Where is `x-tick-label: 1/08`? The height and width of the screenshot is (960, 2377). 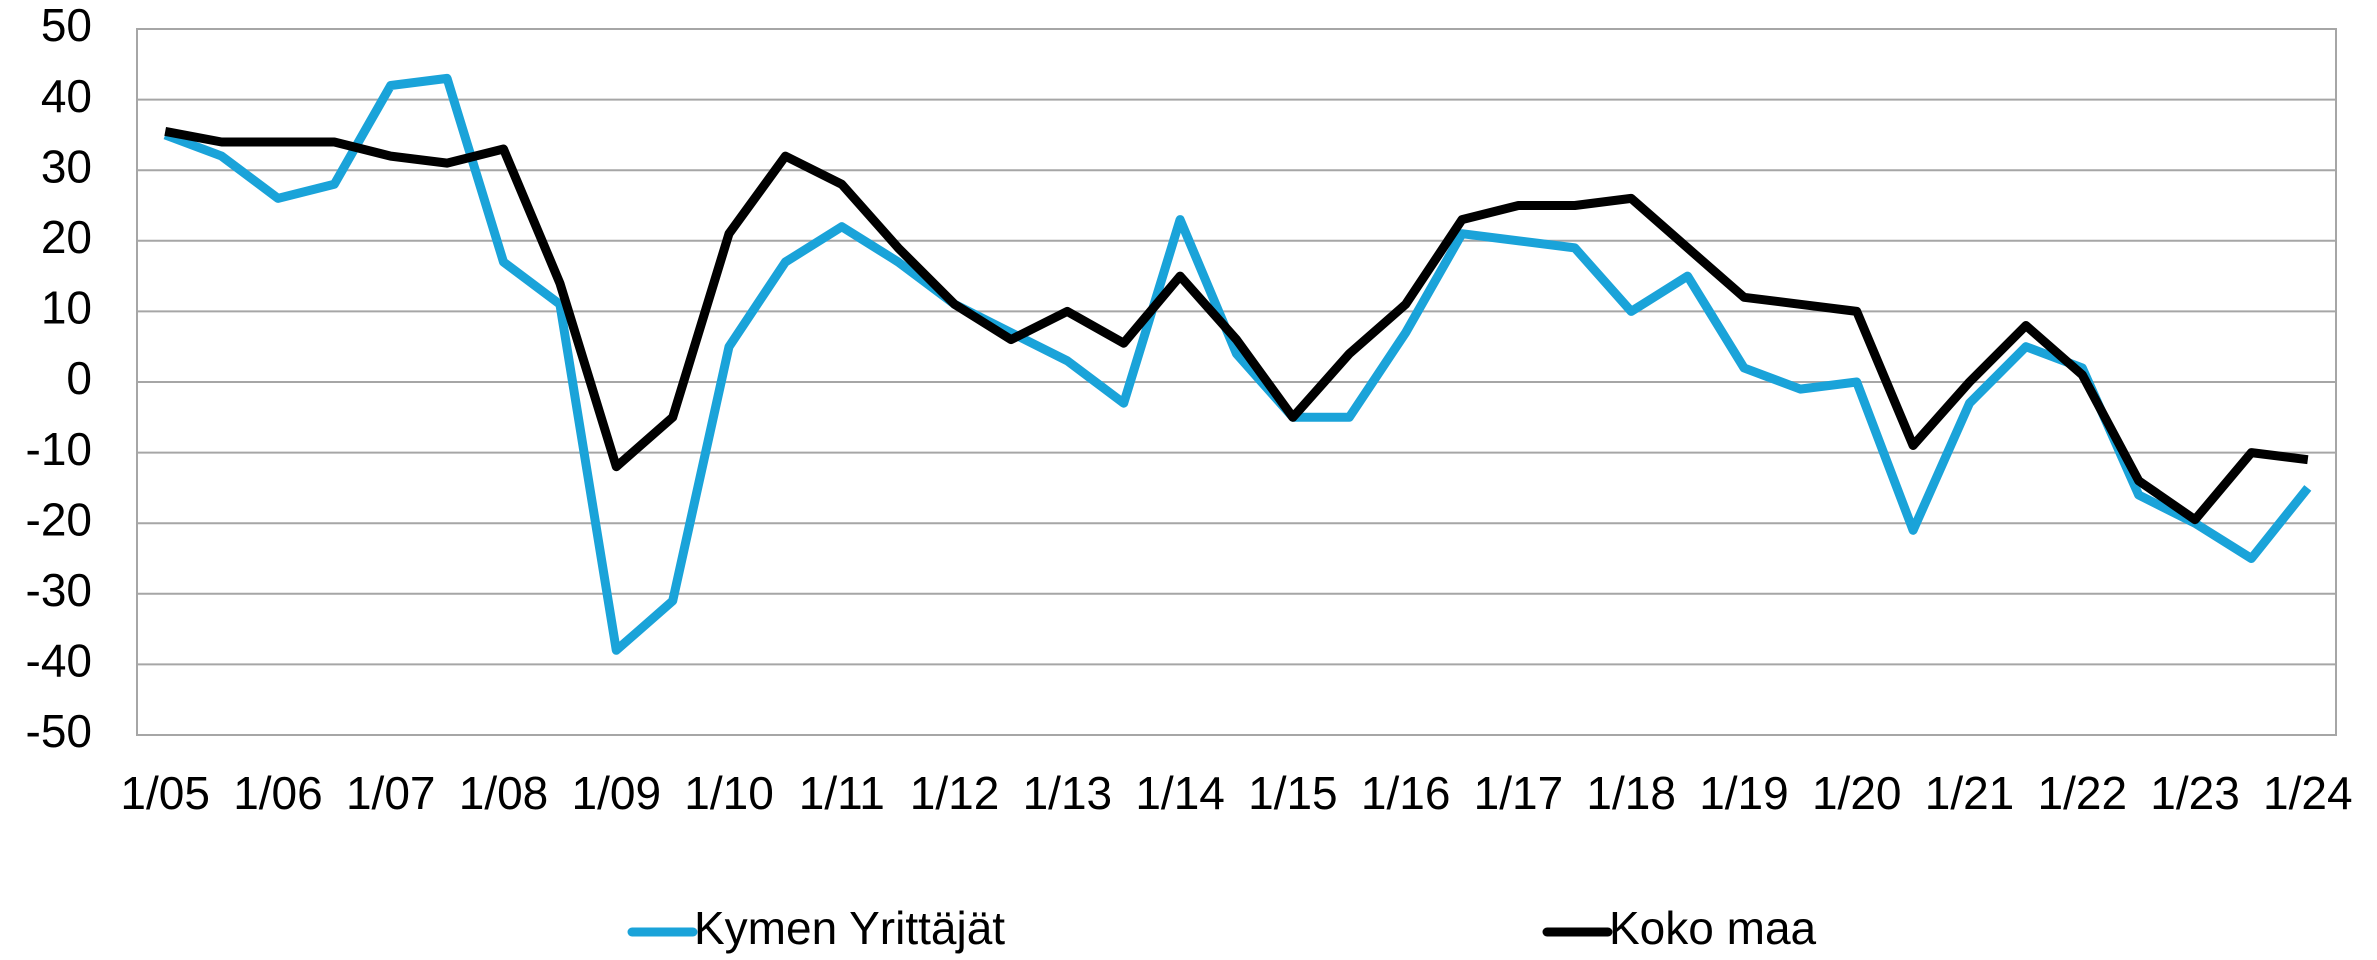 x-tick-label: 1/08 is located at coordinates (504, 793).